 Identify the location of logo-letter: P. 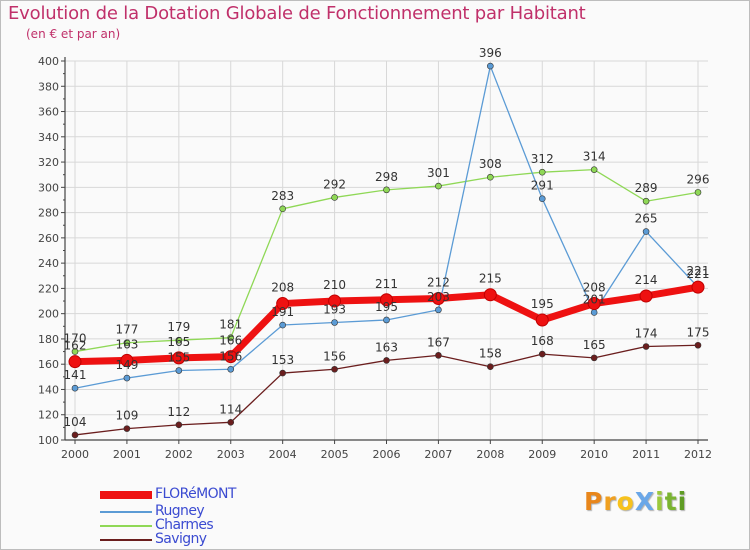
(594, 501).